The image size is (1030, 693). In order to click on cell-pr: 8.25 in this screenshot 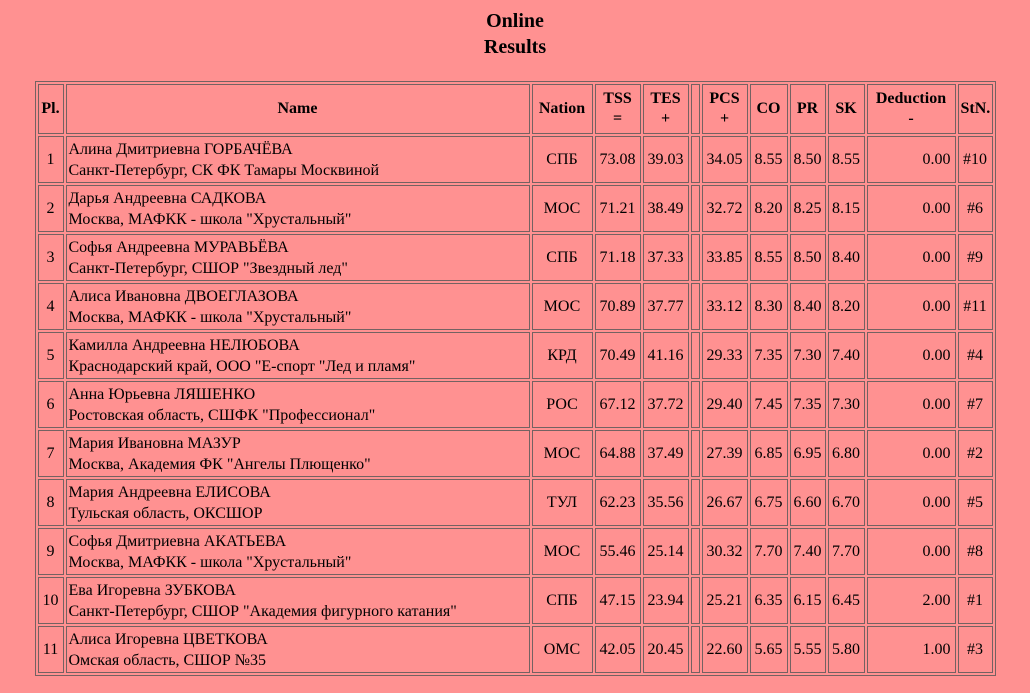, I will do `click(807, 208)`.